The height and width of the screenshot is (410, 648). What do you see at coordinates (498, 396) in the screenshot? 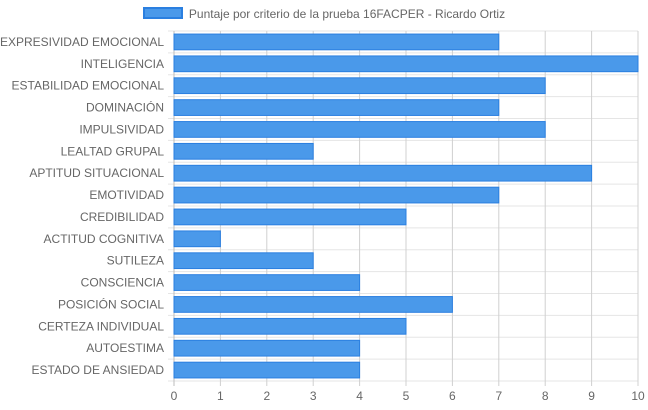
I see `x-tick-label: 7` at bounding box center [498, 396].